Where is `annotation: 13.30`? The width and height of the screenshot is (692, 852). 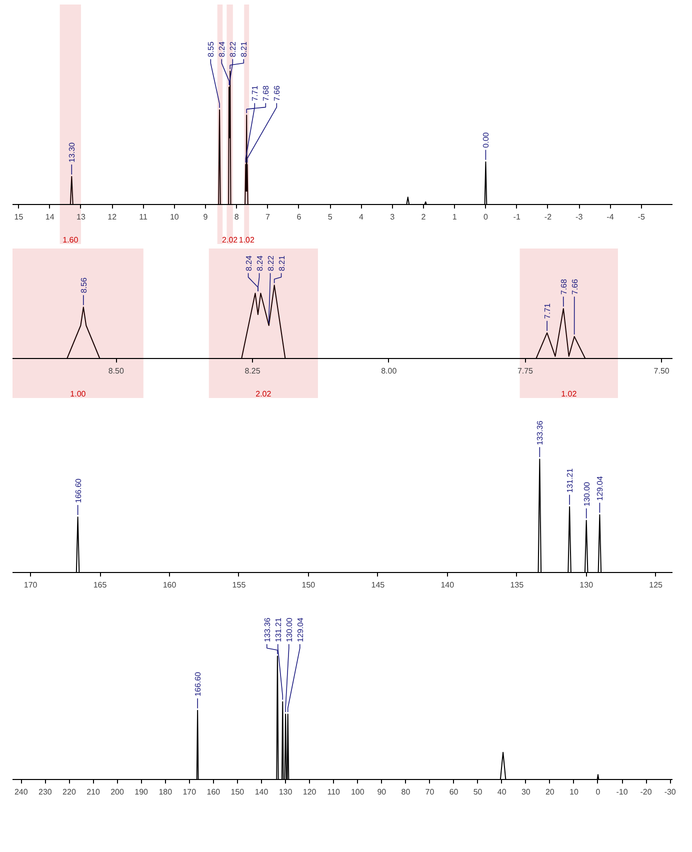 annotation: 13.30 is located at coordinates (72, 152).